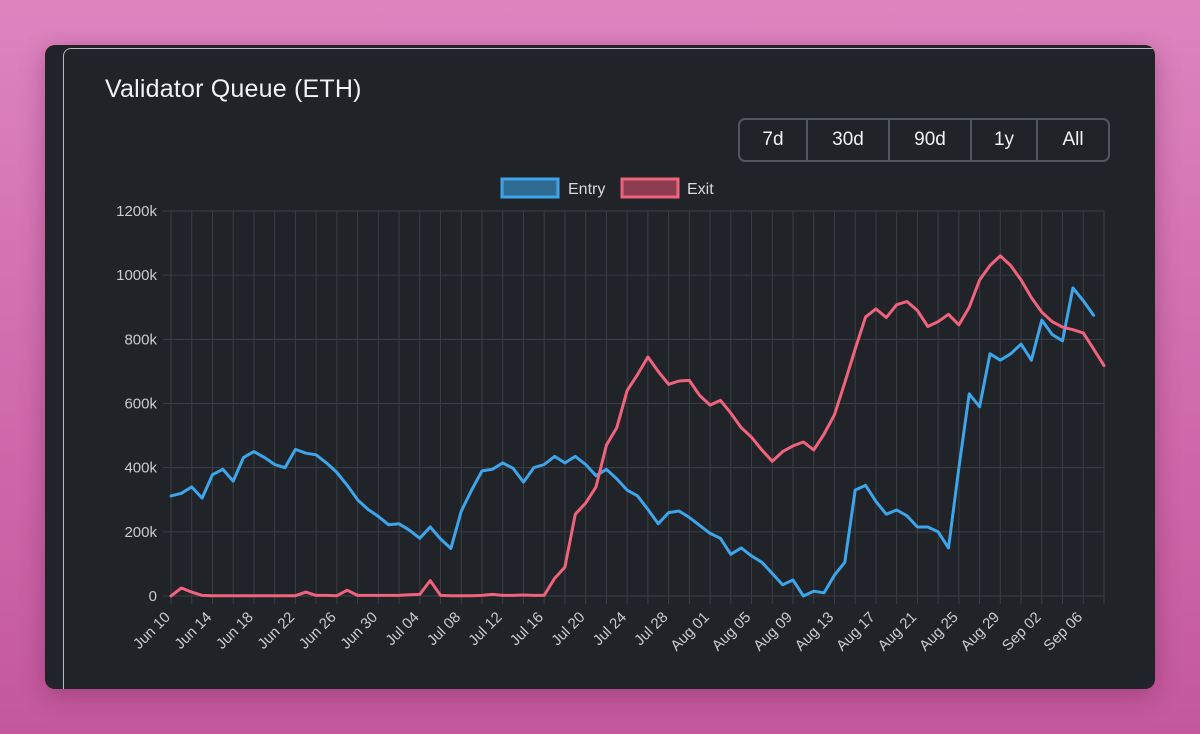 Image resolution: width=1200 pixels, height=734 pixels. What do you see at coordinates (898, 632) in the screenshot?
I see `x-tick-label: Aug 21` at bounding box center [898, 632].